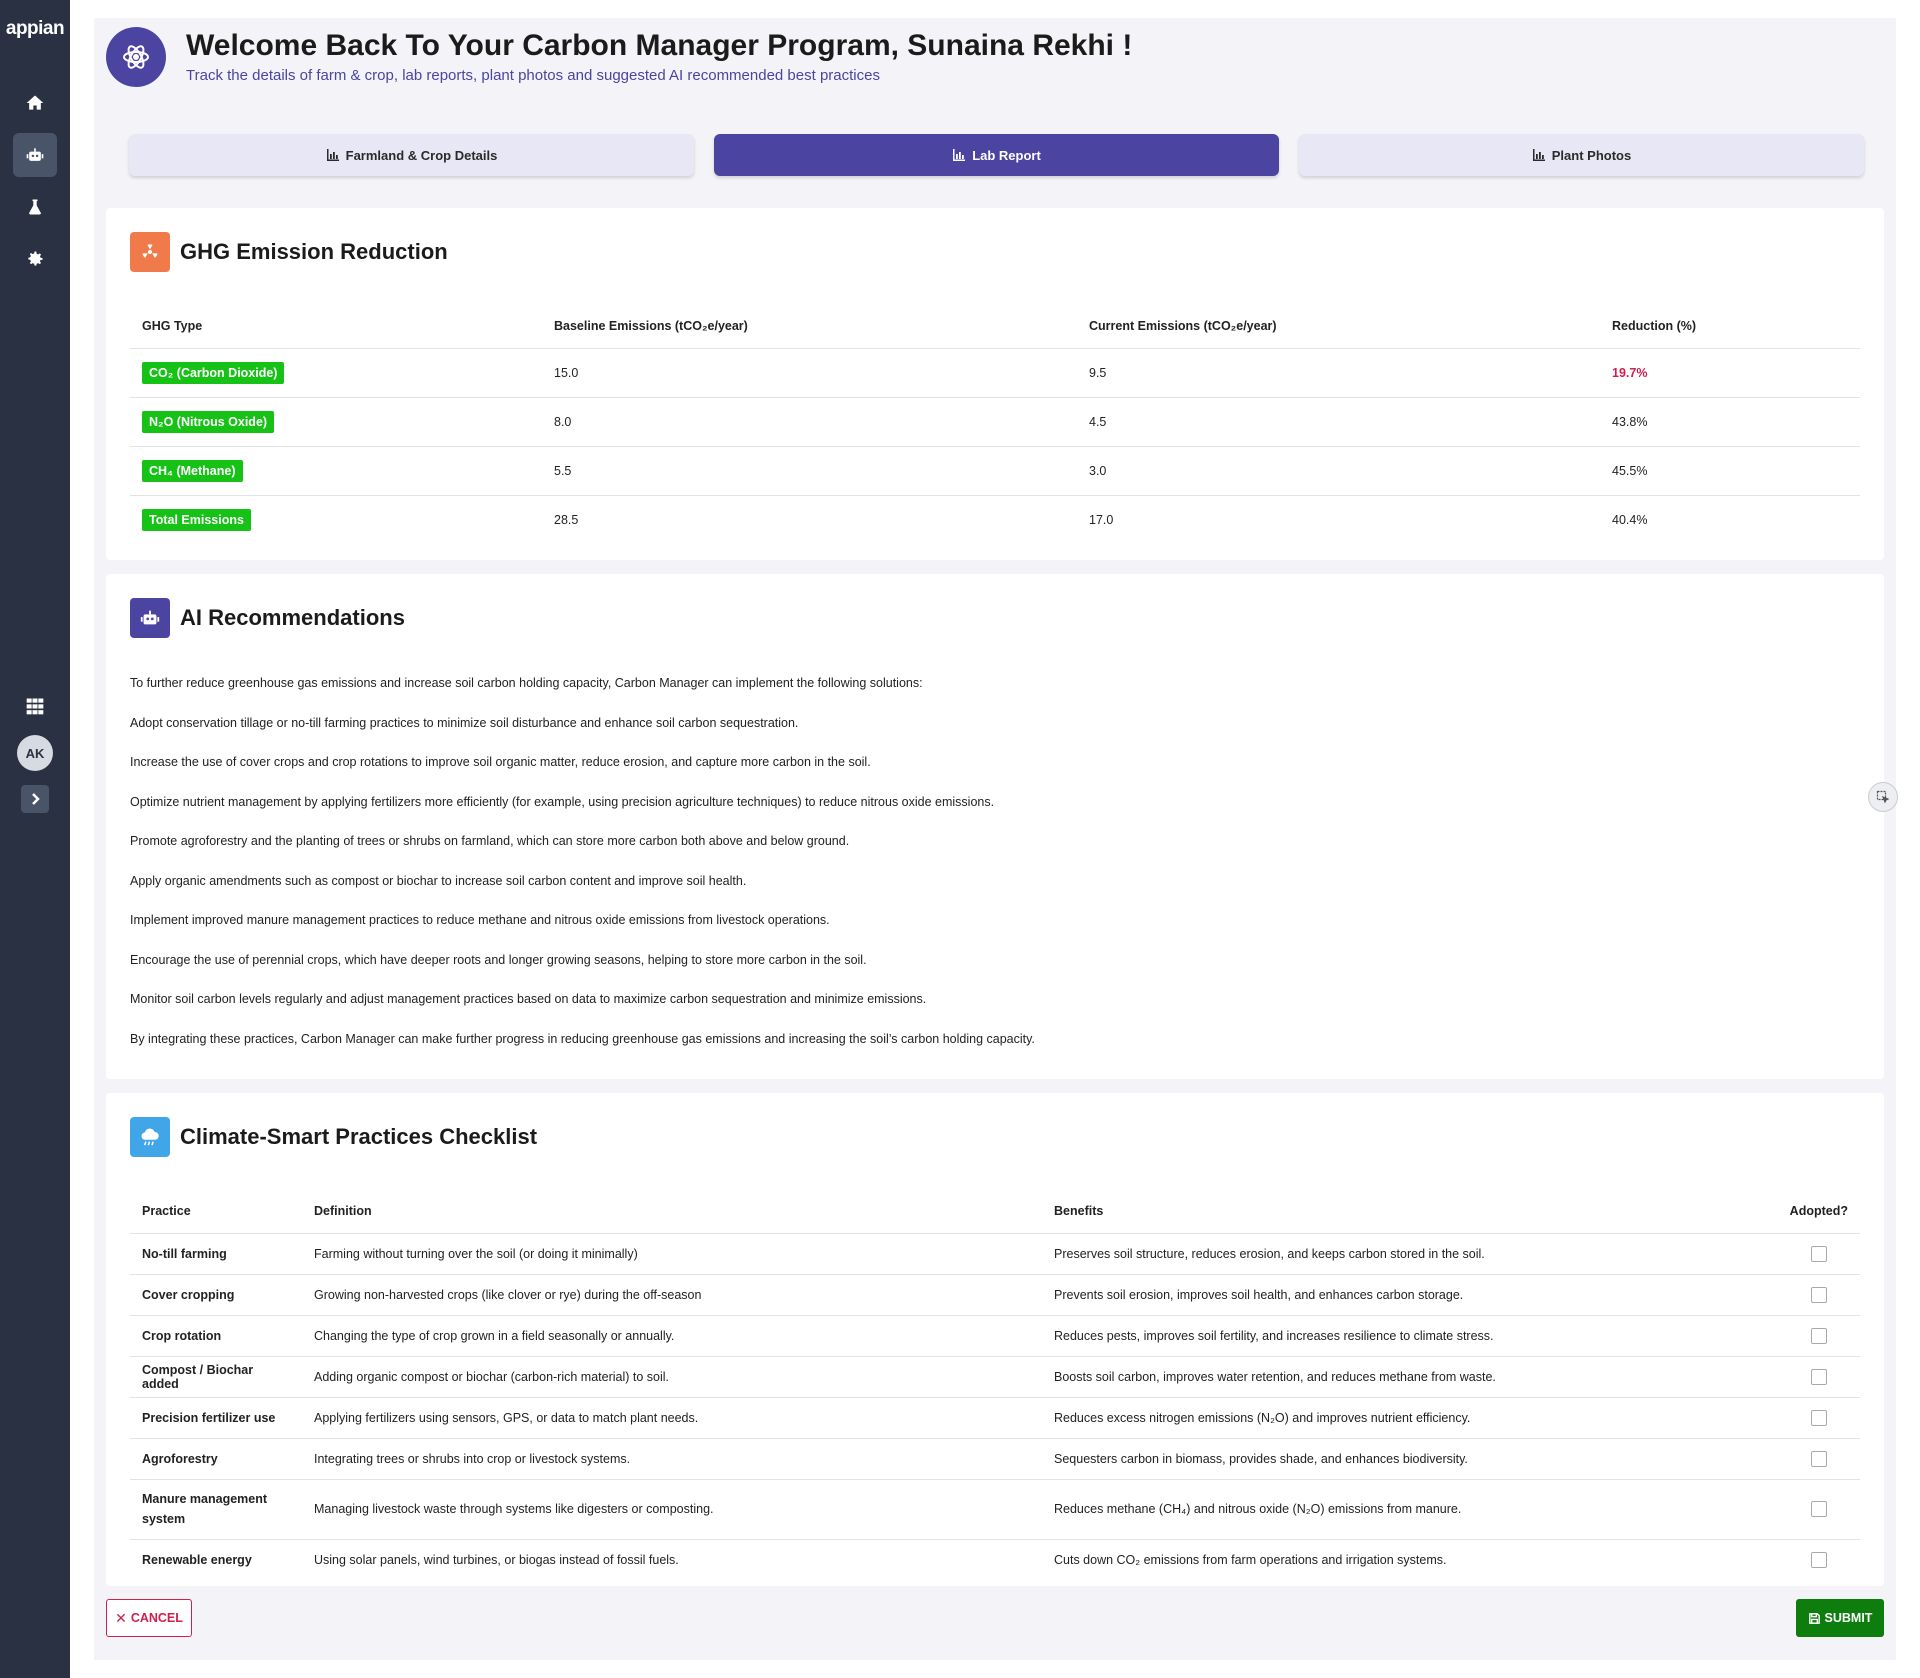 The height and width of the screenshot is (1678, 1920). I want to click on floating-select-button, so click(1883, 797).